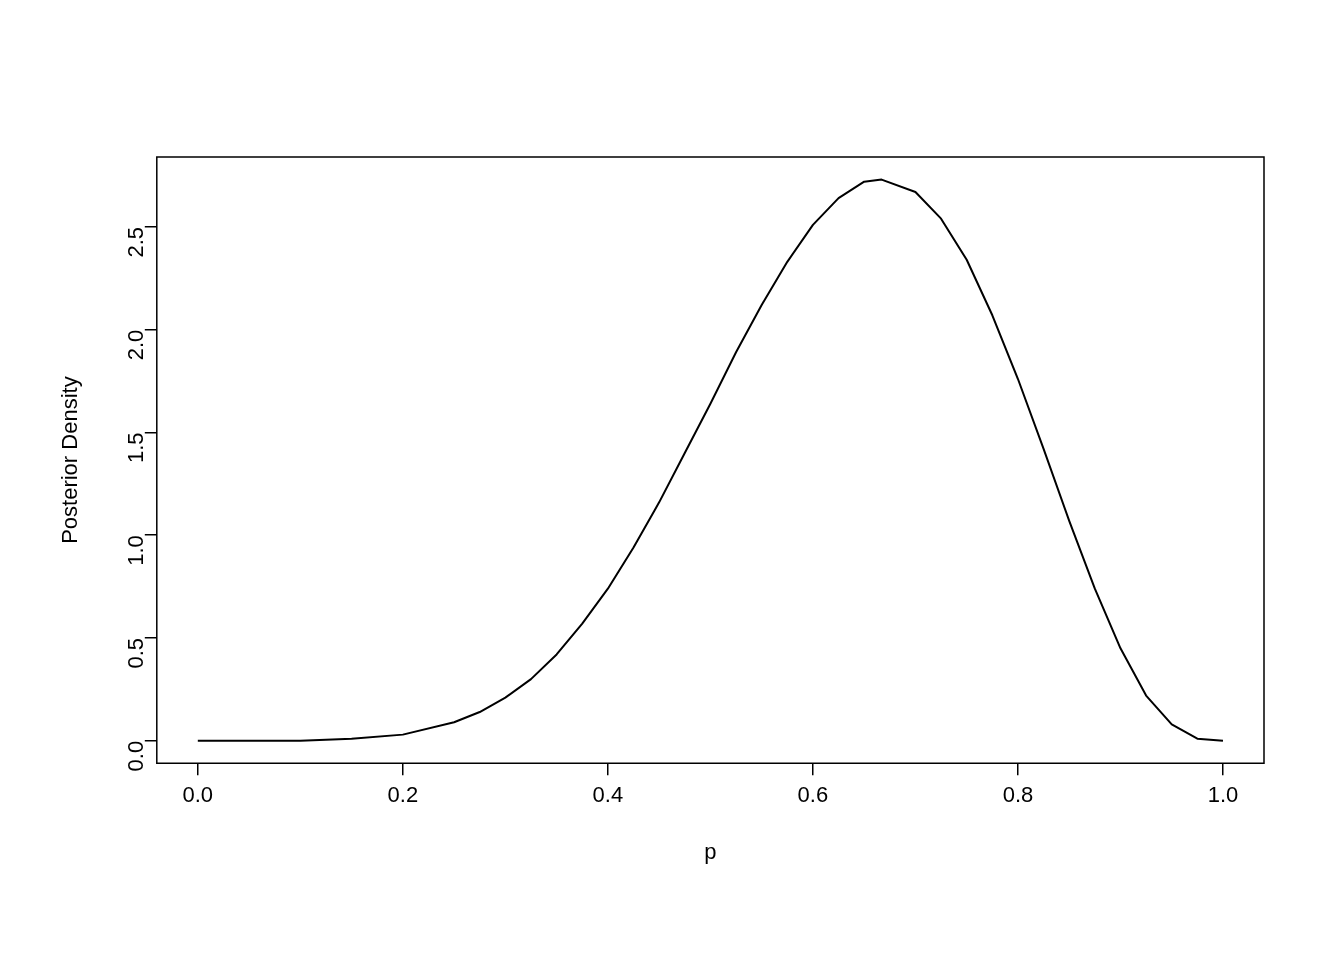 The height and width of the screenshot is (960, 1344). Describe the element at coordinates (135, 345) in the screenshot. I see `y-tick-label: 2.0` at that location.